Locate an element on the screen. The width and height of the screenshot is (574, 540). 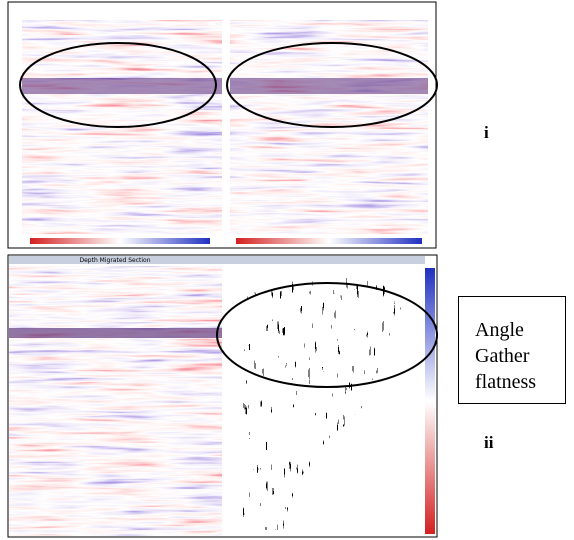
section-title: Depth Migrated Section is located at coordinates (114, 260).